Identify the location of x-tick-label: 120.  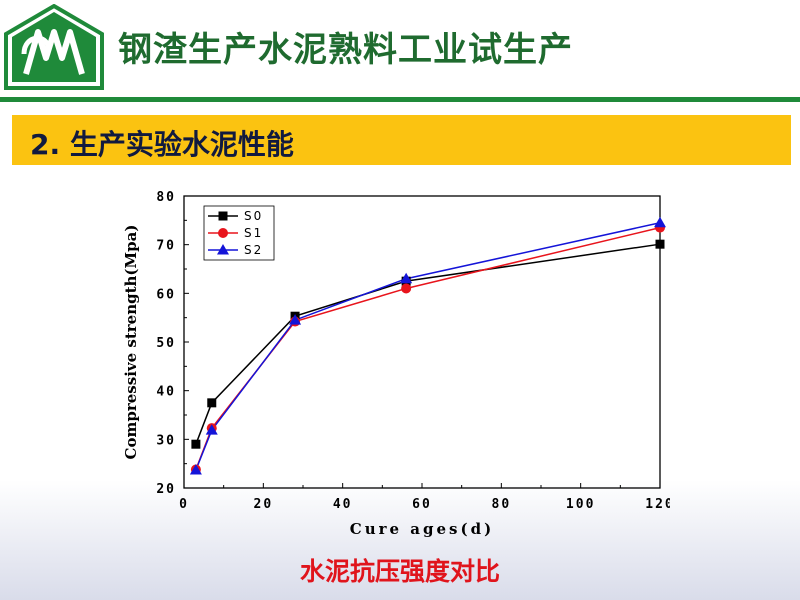
(657, 504).